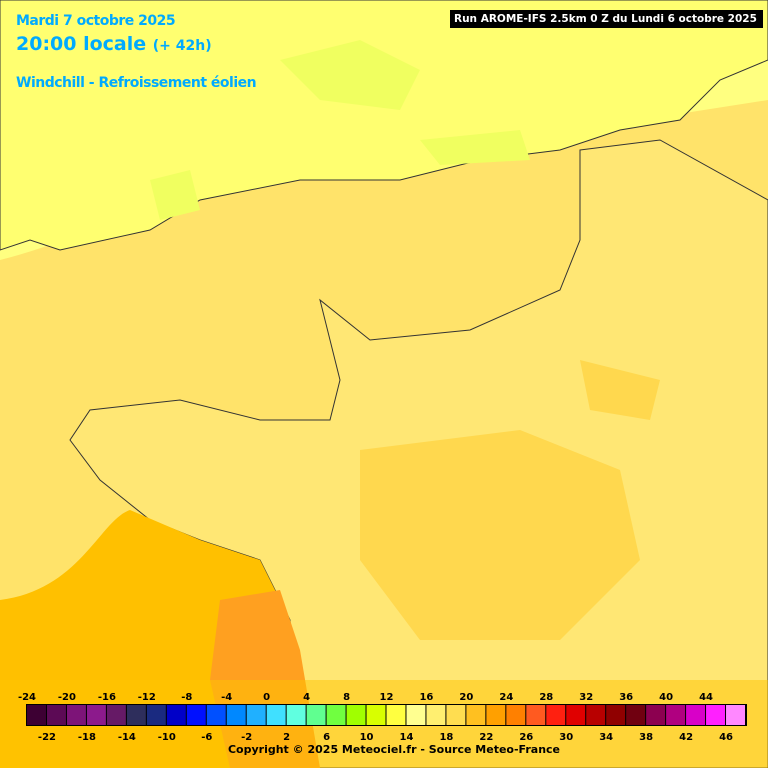 The height and width of the screenshot is (768, 768). I want to click on legend-label: 44, so click(706, 697).